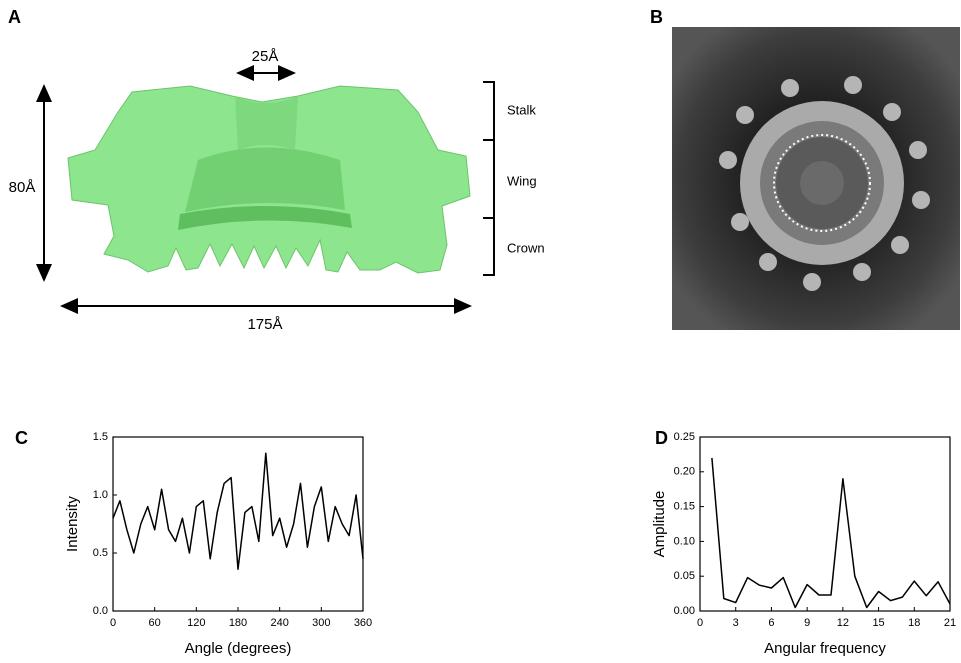  What do you see at coordinates (238, 648) in the screenshot?
I see `x-axis-label: Angle (degrees)` at bounding box center [238, 648].